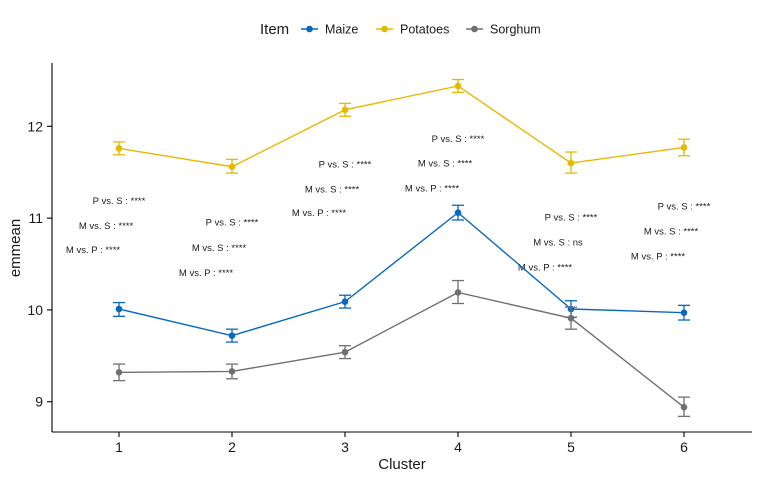 The height and width of the screenshot is (481, 761). I want to click on series-line, so click(401, 126).